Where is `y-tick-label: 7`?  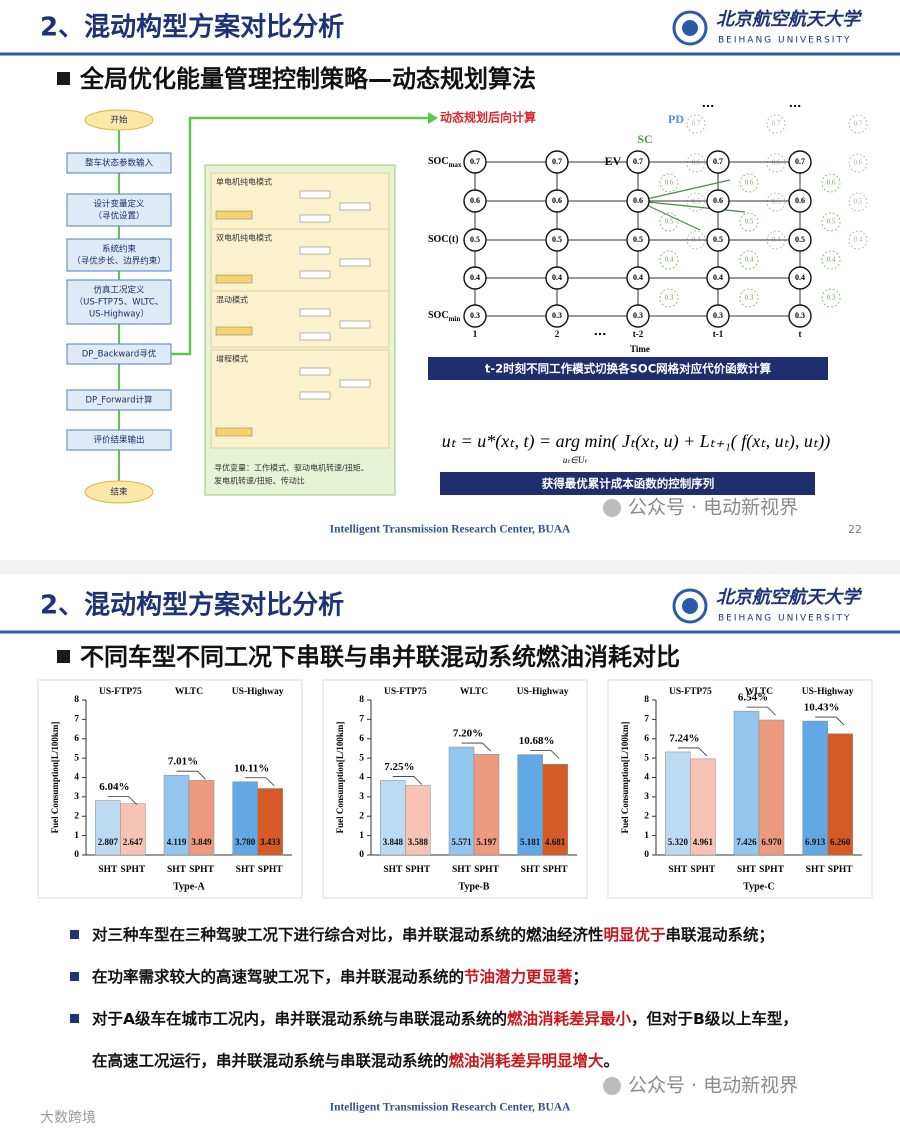
y-tick-label: 7 is located at coordinates (76, 720).